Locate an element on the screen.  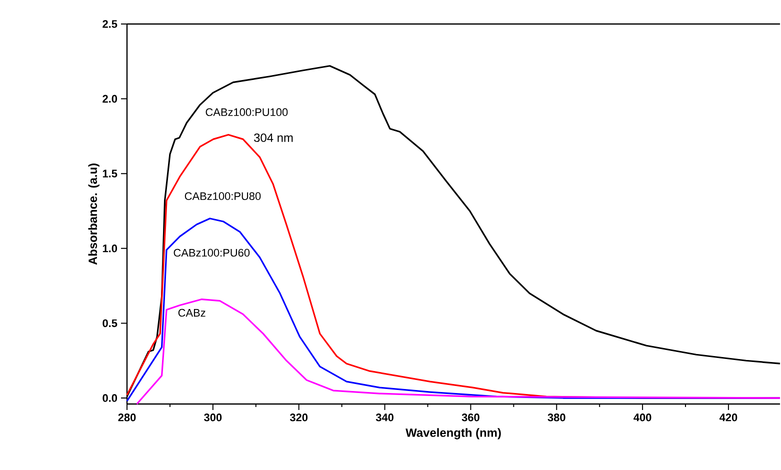
annotation: CABz100:PU80 is located at coordinates (222, 196).